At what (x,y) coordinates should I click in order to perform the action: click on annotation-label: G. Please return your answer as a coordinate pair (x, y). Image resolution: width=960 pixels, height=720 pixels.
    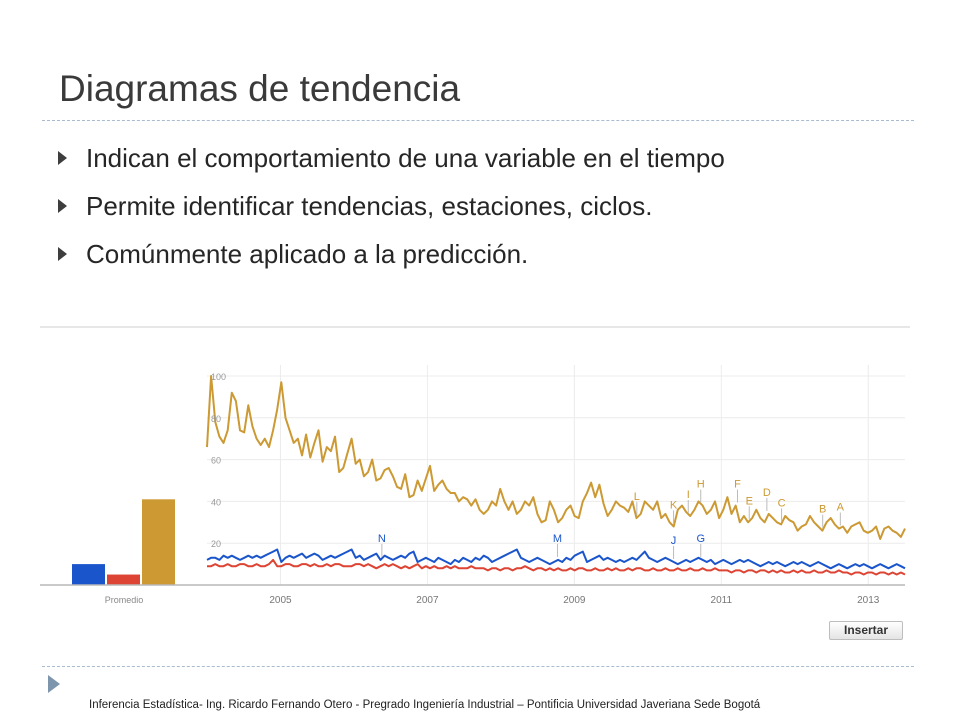
    Looking at the image, I should click on (700, 539).